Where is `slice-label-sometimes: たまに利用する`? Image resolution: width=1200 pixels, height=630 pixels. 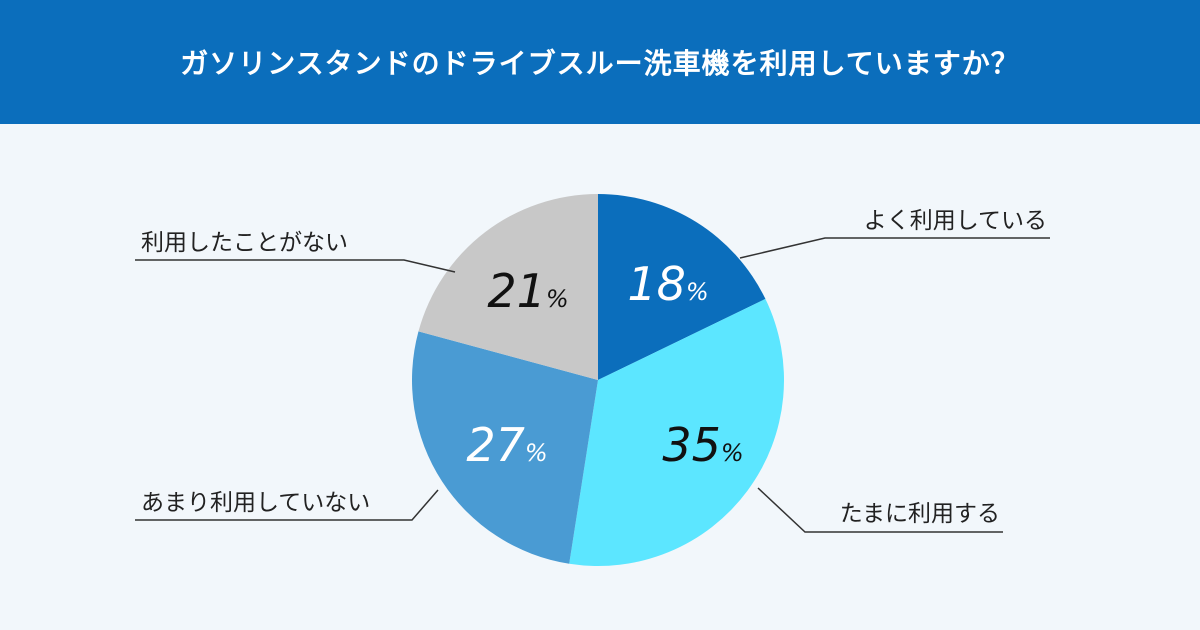
slice-label-sometimes: たまに利用する is located at coordinates (920, 514).